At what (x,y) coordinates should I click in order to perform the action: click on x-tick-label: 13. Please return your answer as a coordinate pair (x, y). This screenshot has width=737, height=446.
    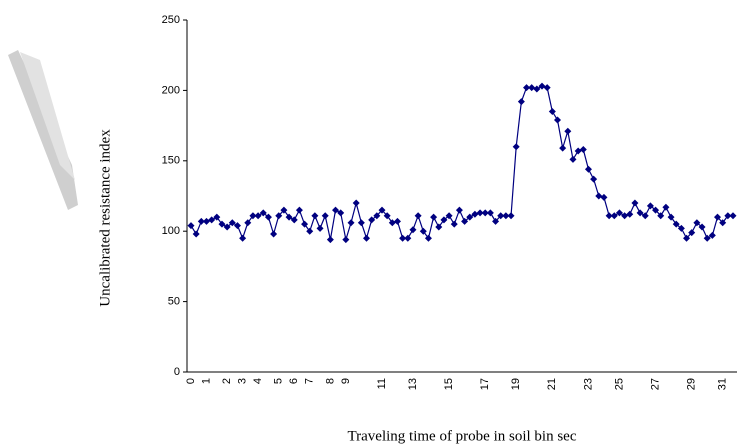
    Looking at the image, I should click on (413, 384).